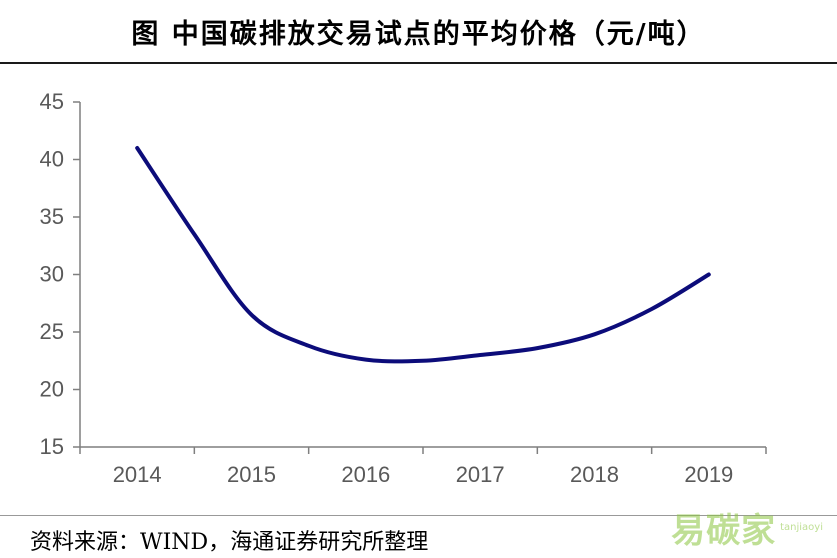 This screenshot has width=837, height=558. What do you see at coordinates (229, 542) in the screenshot?
I see `source-text: 资料来源：WIND，海通证券研究所整理` at bounding box center [229, 542].